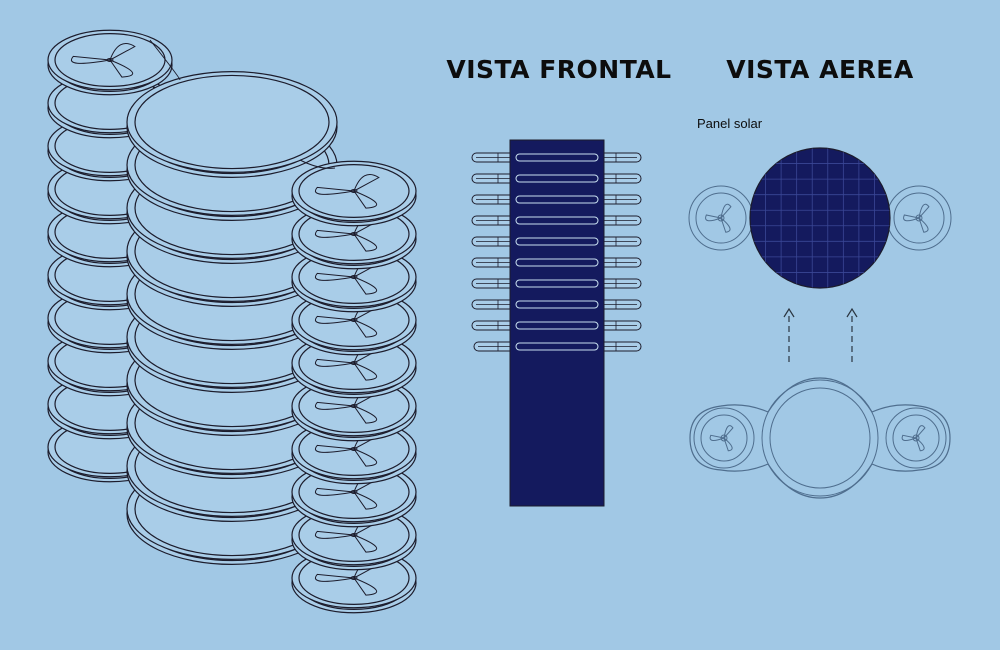  What do you see at coordinates (820, 334) in the screenshot?
I see `assembly-arrows` at bounding box center [820, 334].